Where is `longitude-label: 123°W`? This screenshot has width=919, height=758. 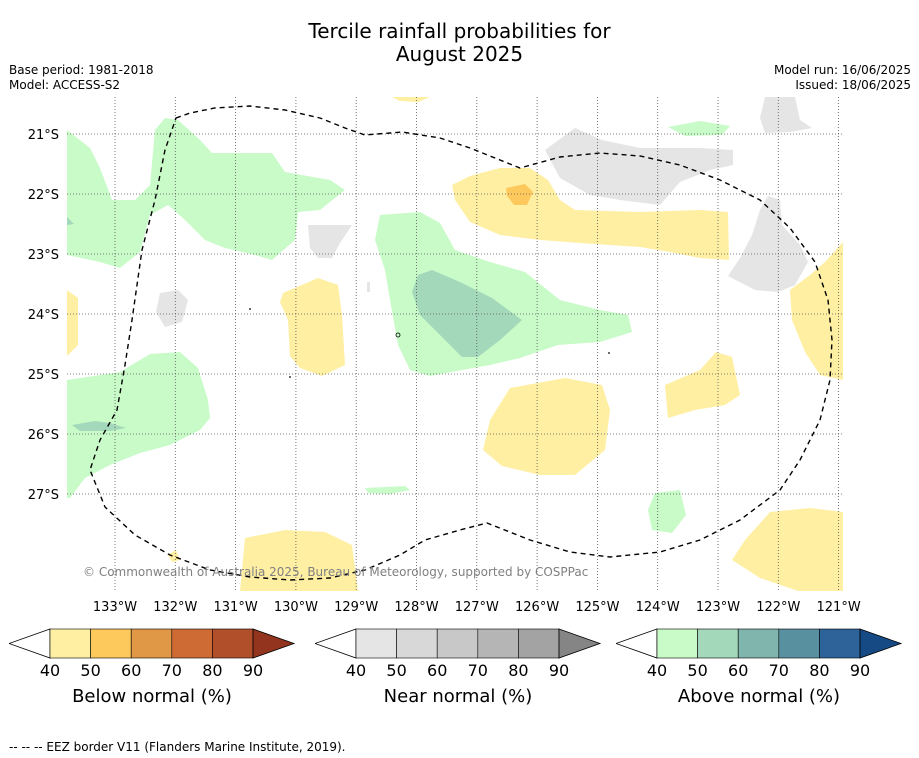
longitude-label: 123°W is located at coordinates (718, 607).